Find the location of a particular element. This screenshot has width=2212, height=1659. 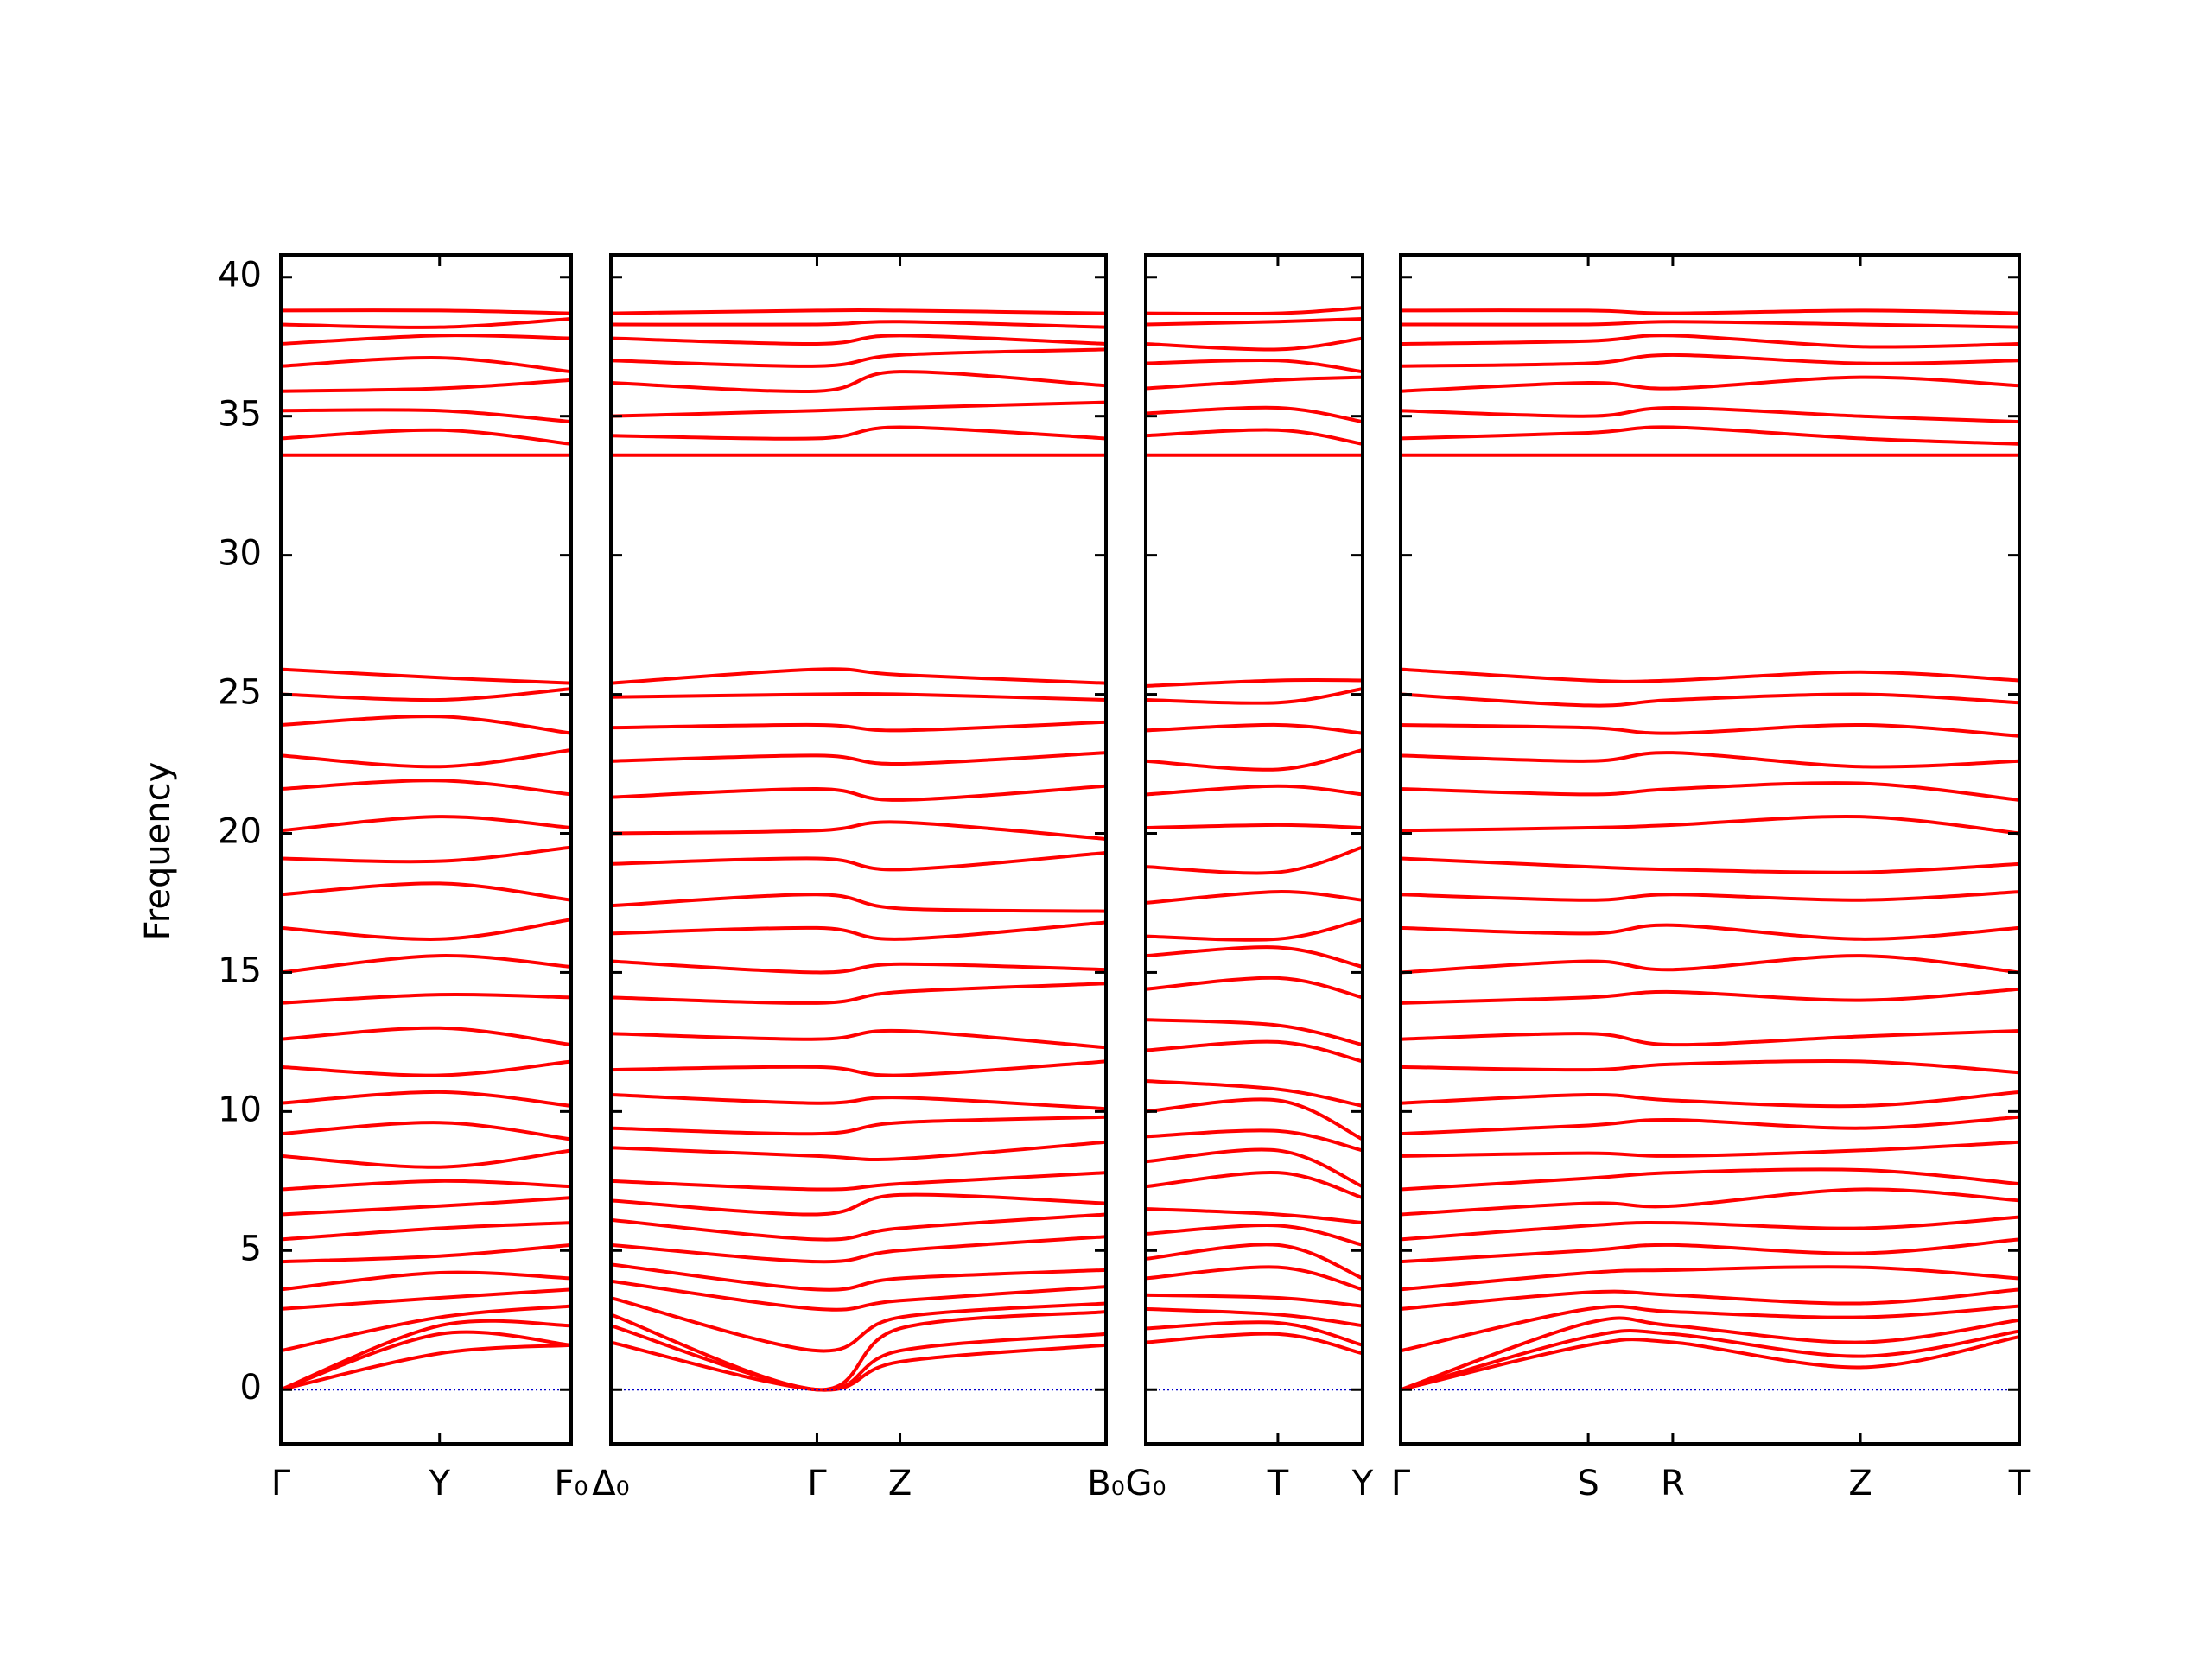

y-tick-label: 15 is located at coordinates (240, 970).